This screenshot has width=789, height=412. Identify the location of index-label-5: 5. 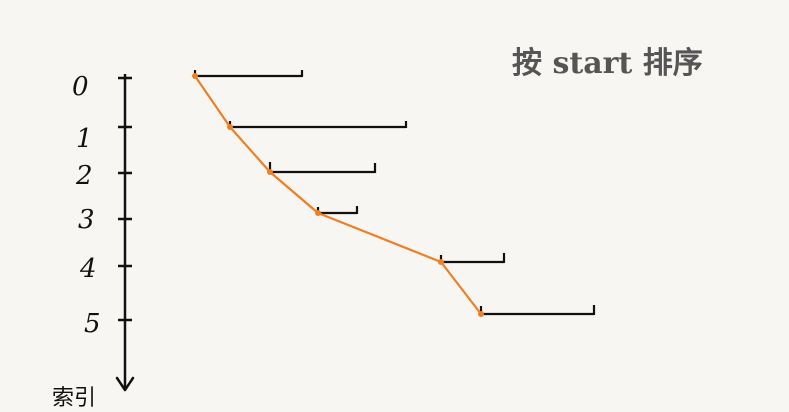
(92, 324).